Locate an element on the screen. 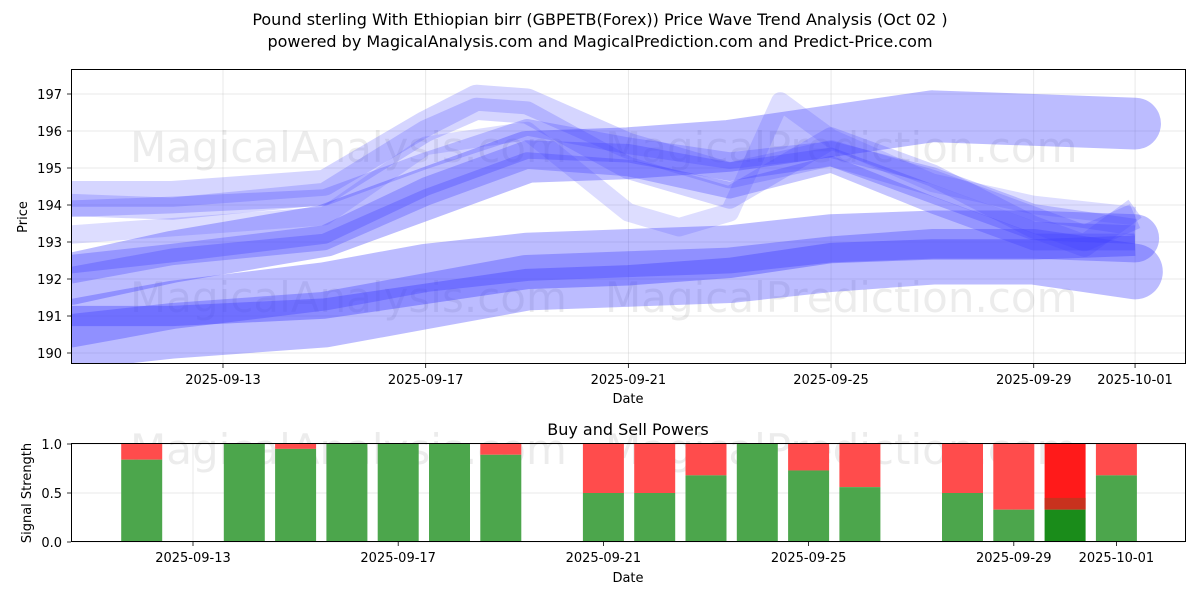  watermark-top-left: MagicalAnalysis.com is located at coordinates (348, 147).